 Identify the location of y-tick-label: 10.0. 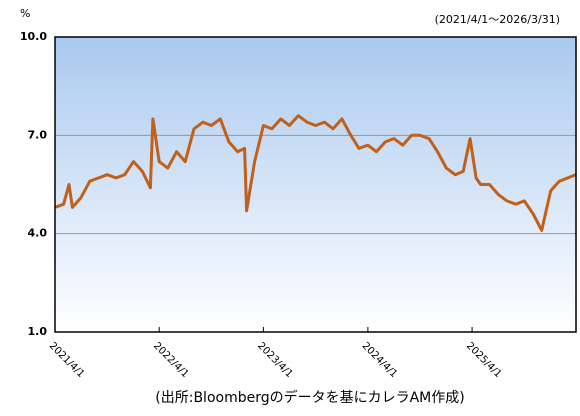
(33, 36).